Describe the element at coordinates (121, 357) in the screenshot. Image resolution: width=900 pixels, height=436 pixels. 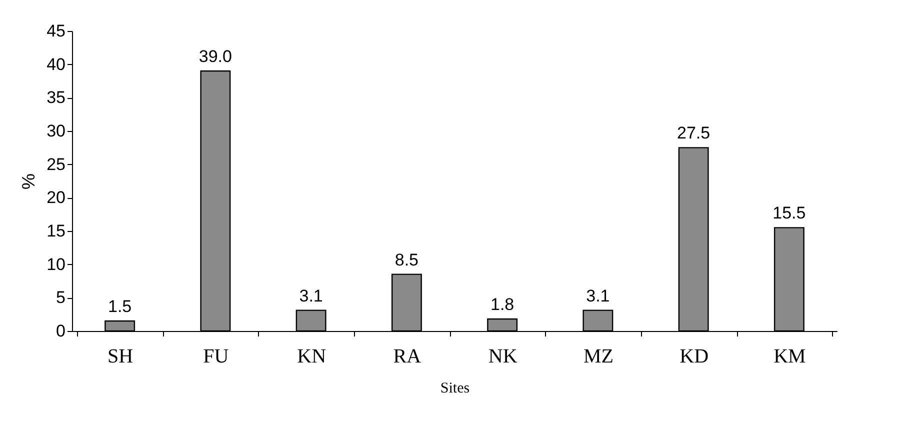
I see `x-tick-label: SH` at that location.